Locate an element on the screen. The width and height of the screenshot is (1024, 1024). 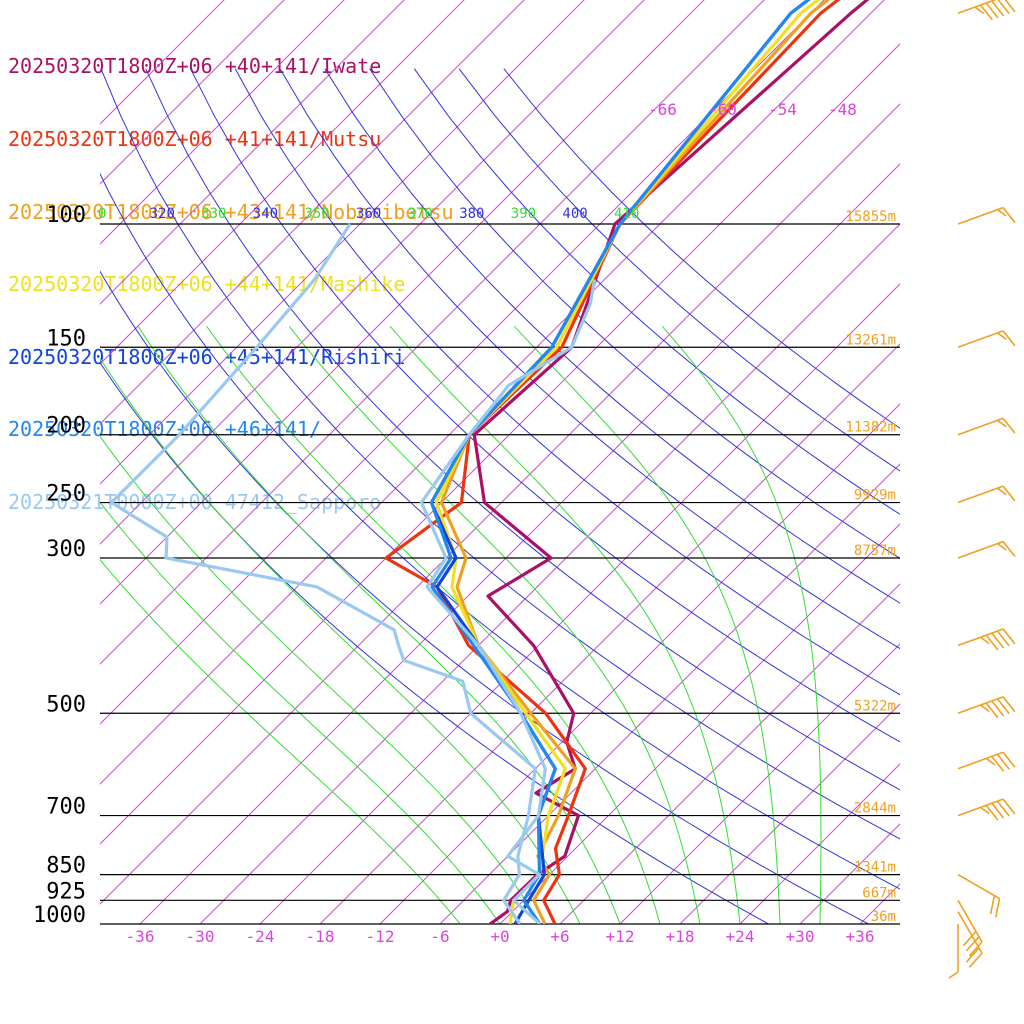
pressure-label-500: 500 is located at coordinates (66, 704).